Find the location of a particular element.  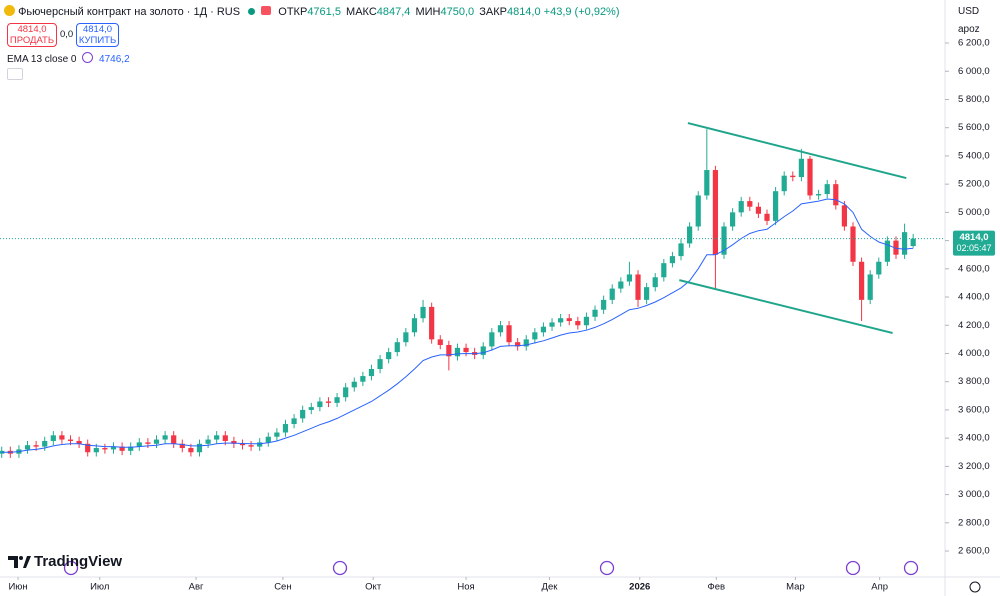

y-tick-label: 2 800,0 is located at coordinates (974, 522).